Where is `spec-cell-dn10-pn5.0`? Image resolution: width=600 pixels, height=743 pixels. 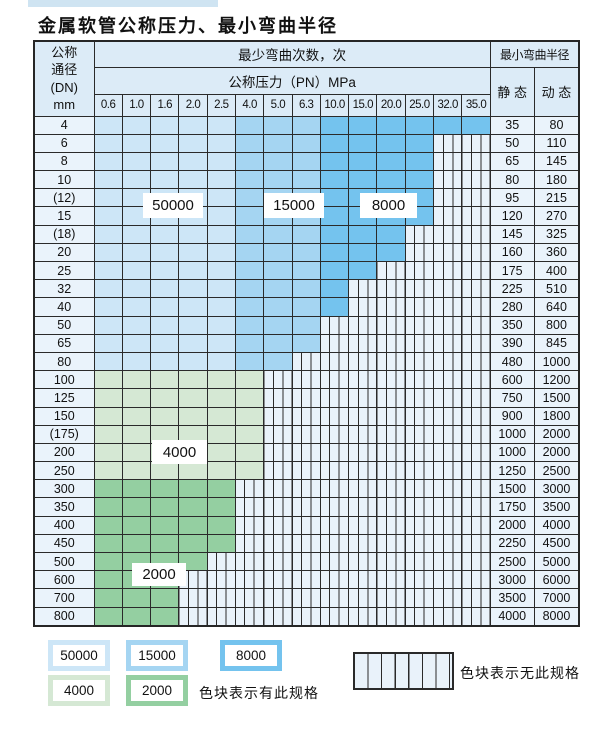
spec-cell-dn10-pn5.0 is located at coordinates (278, 180).